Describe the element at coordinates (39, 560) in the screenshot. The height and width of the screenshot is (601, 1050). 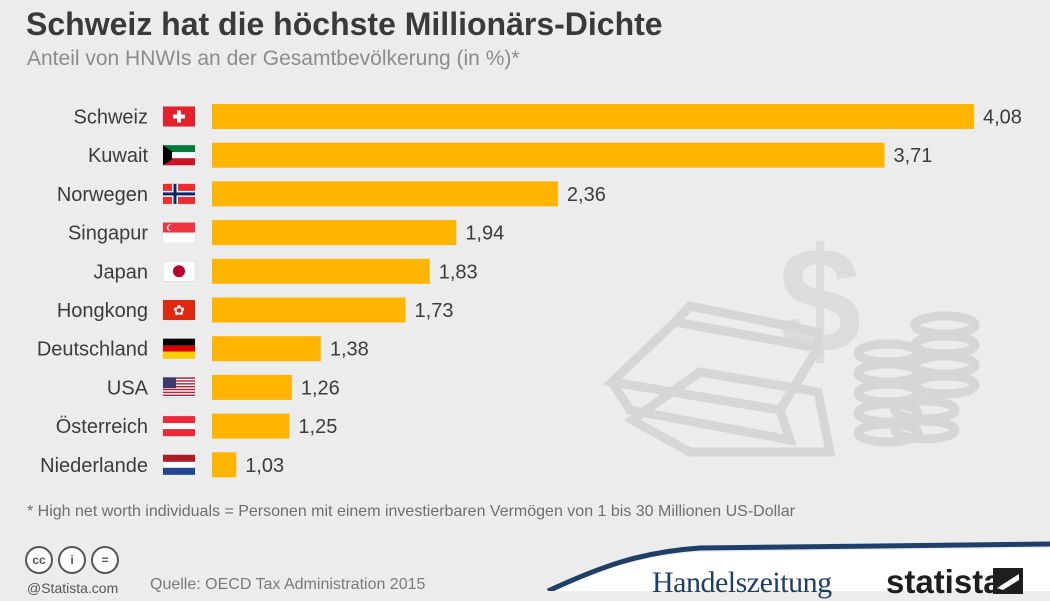
I see `creative-commons-icon: cc` at that location.